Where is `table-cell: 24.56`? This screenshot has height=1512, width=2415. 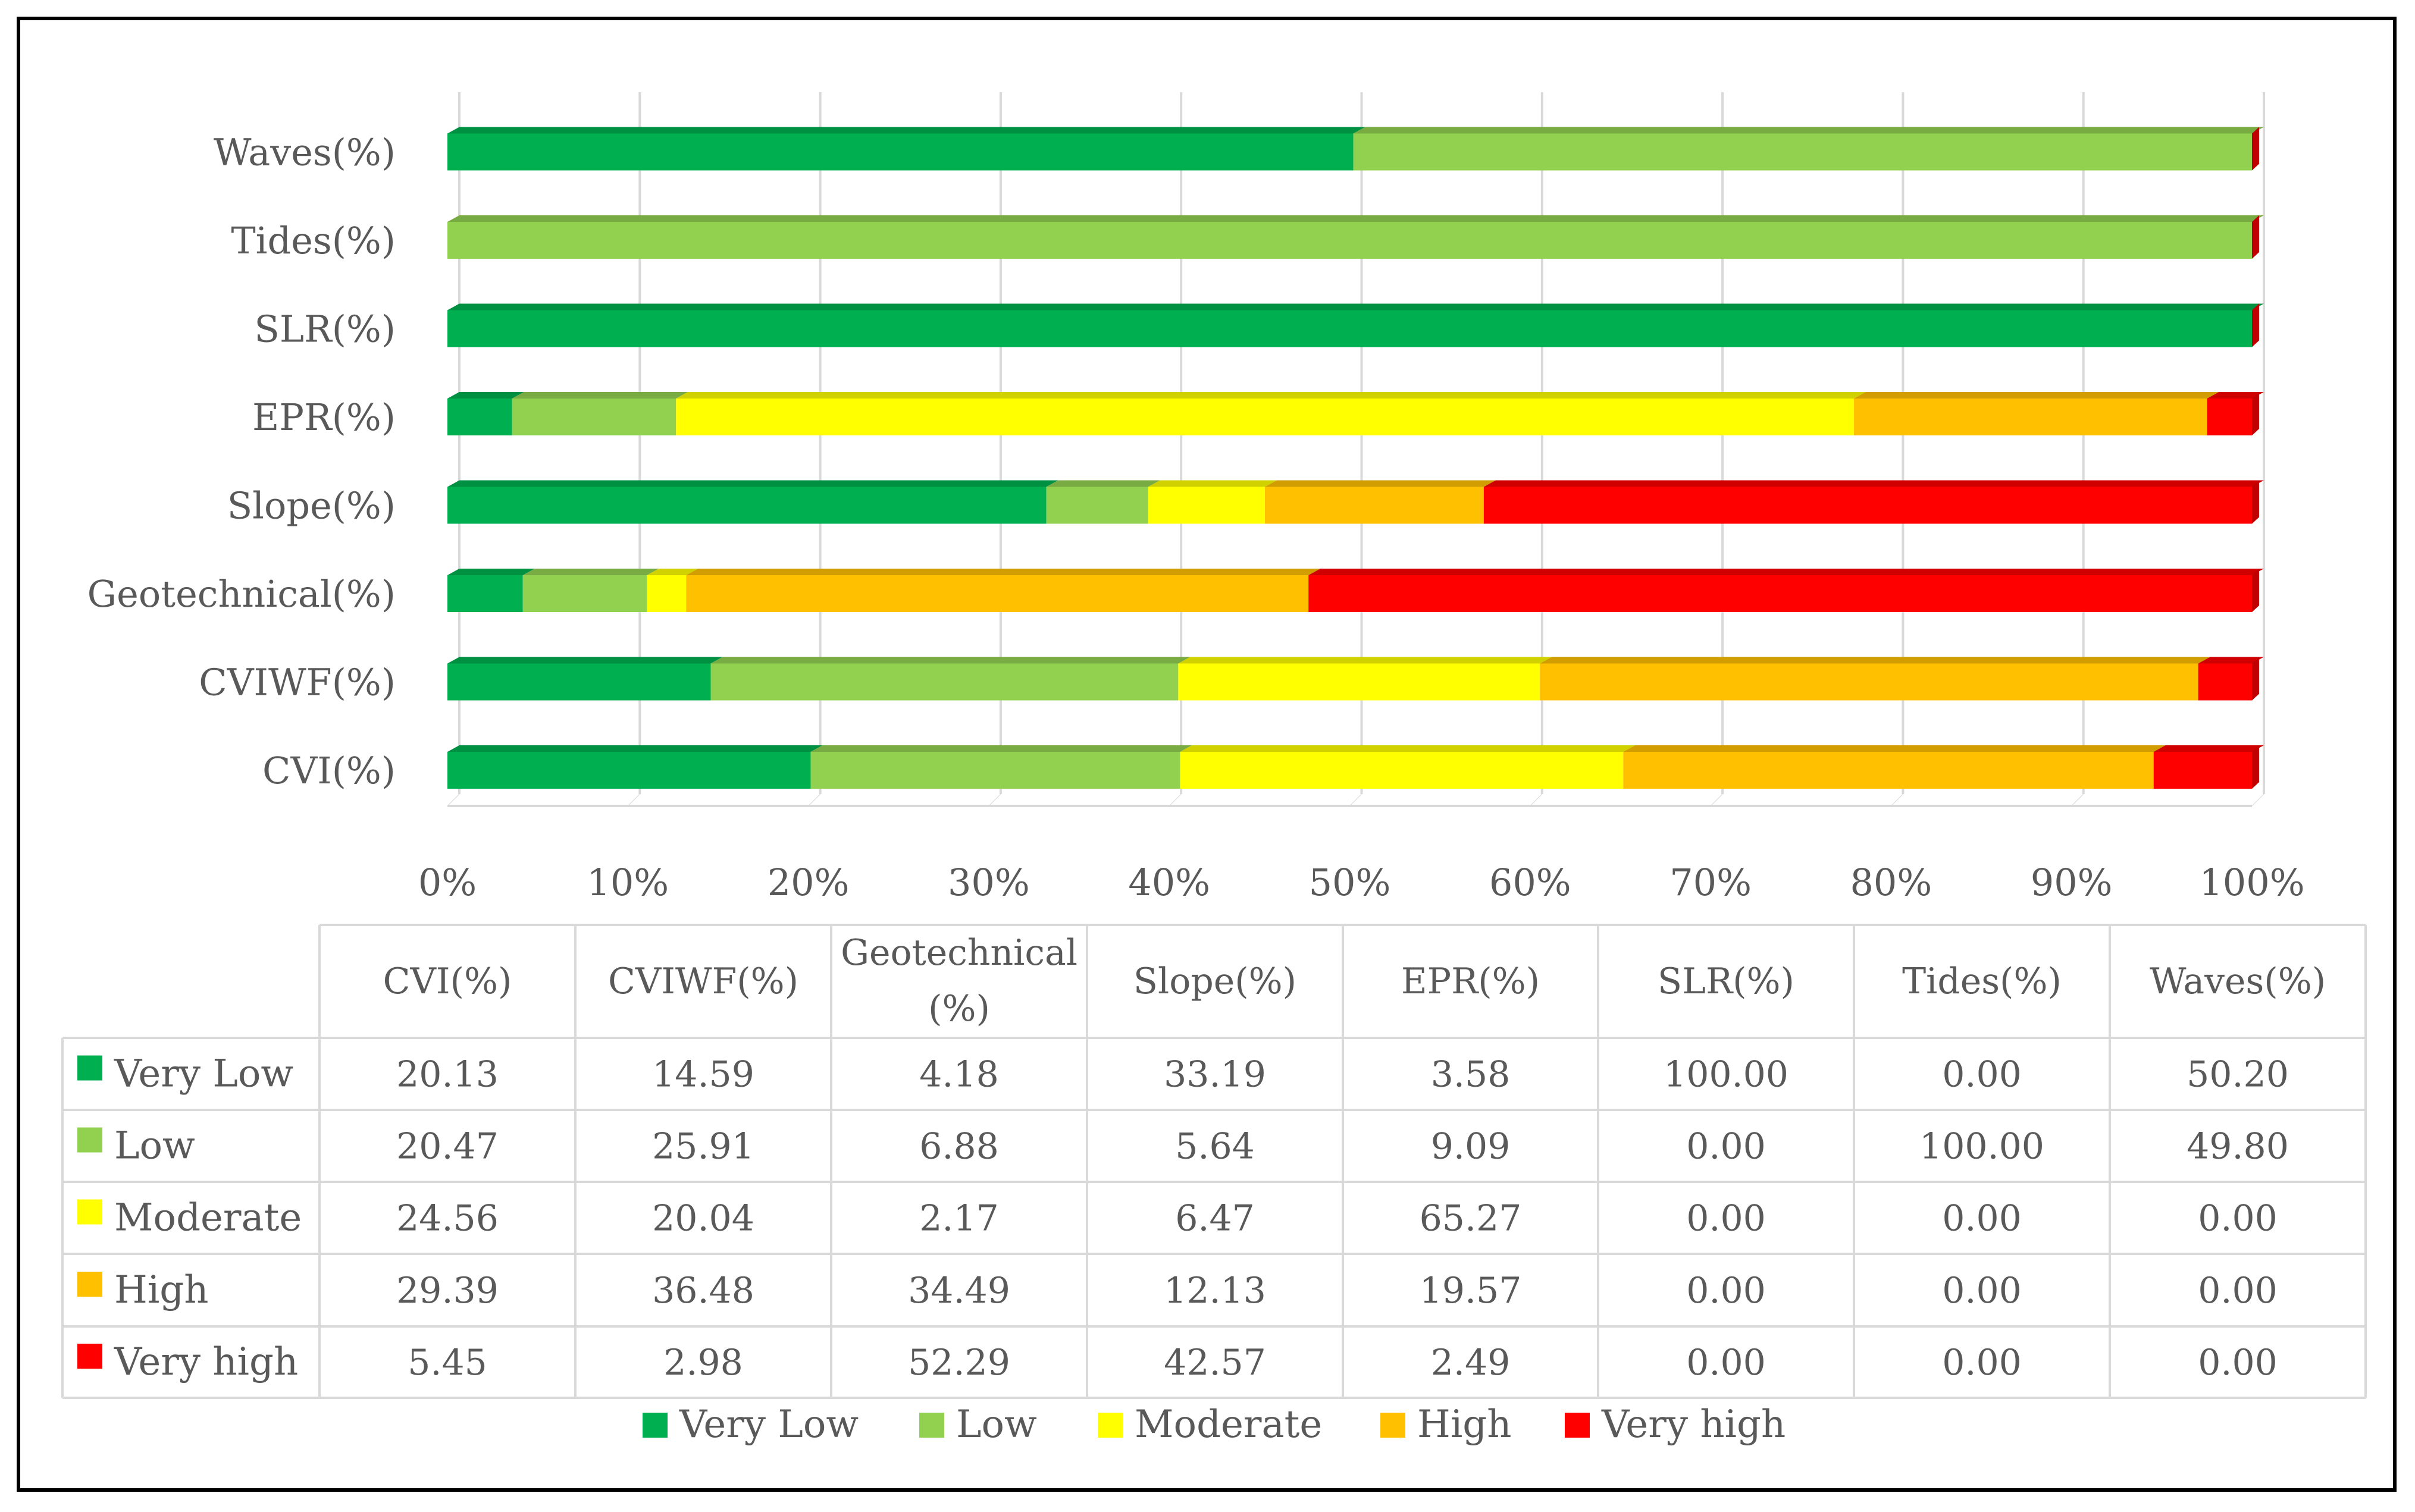 table-cell: 24.56 is located at coordinates (447, 1219).